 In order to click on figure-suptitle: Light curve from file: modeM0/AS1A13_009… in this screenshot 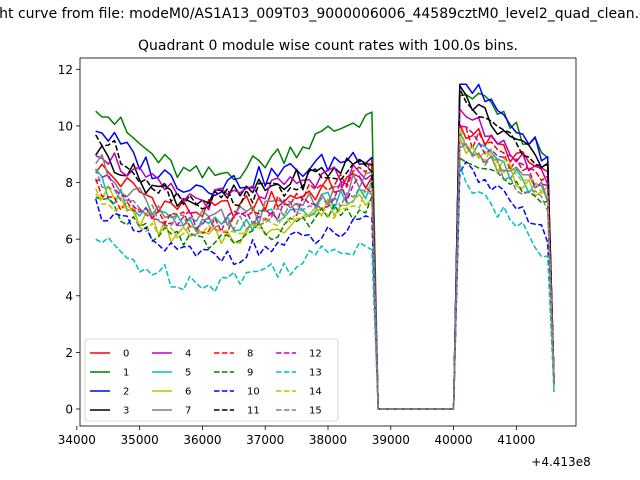, I will do `click(320, 14)`.